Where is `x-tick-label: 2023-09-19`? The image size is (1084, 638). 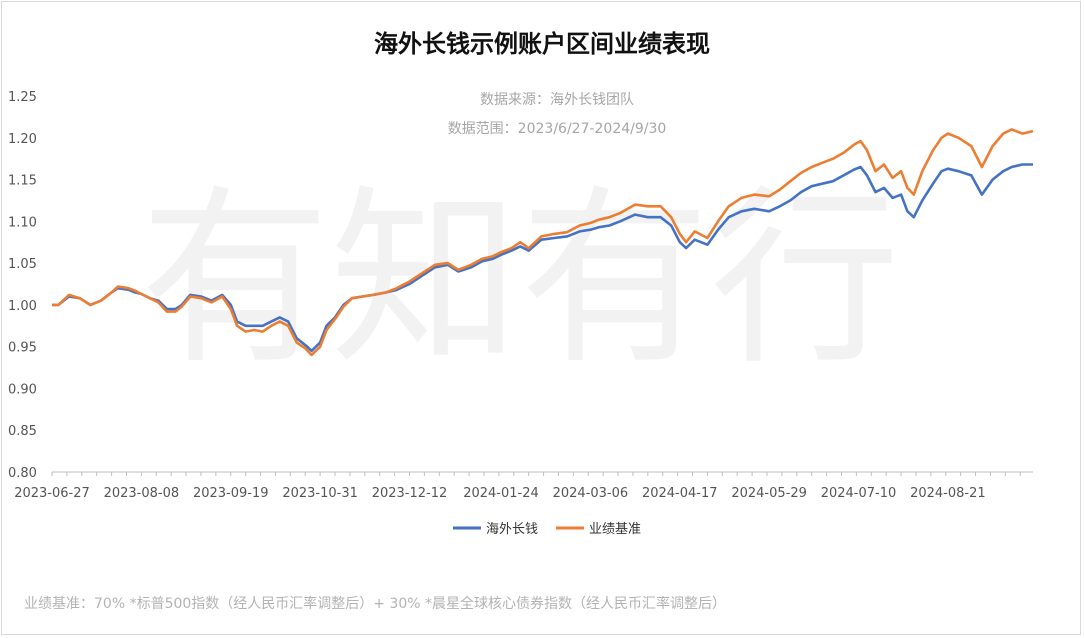 x-tick-label: 2023-09-19 is located at coordinates (231, 493).